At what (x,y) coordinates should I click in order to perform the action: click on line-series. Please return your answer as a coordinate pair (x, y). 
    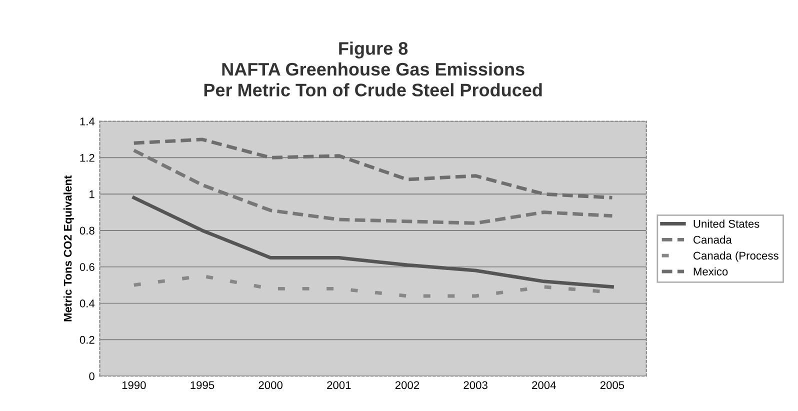
    Looking at the image, I should click on (373, 242).